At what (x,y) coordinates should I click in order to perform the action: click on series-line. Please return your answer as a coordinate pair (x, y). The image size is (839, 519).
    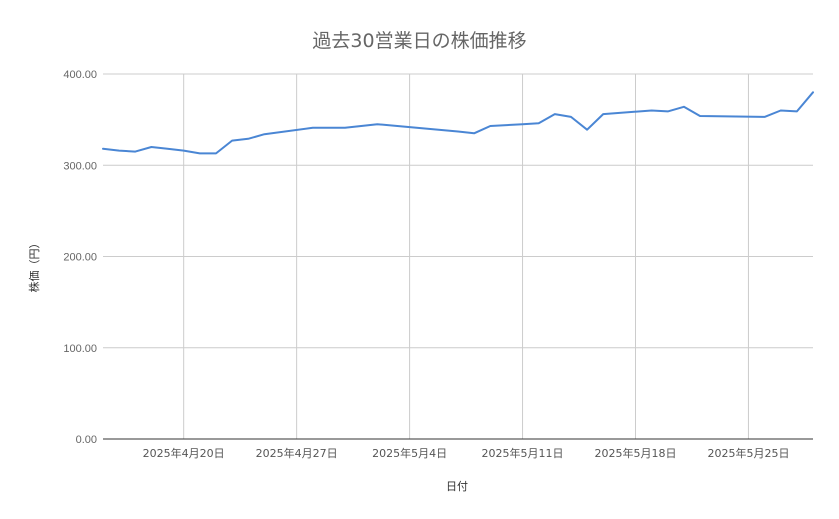
    Looking at the image, I should click on (458, 123).